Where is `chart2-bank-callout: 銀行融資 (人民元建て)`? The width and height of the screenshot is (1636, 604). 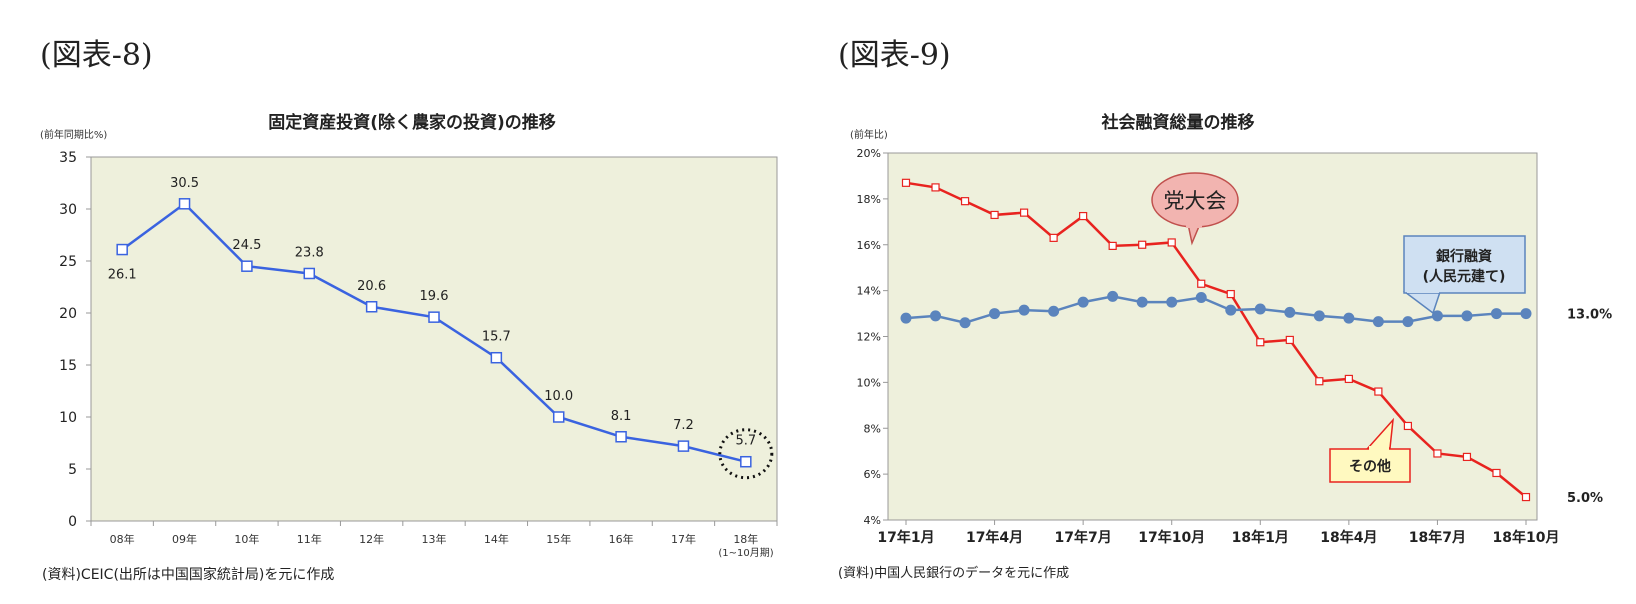
chart2-bank-callout: 銀行融資 (人民元建て) is located at coordinates (1464, 275).